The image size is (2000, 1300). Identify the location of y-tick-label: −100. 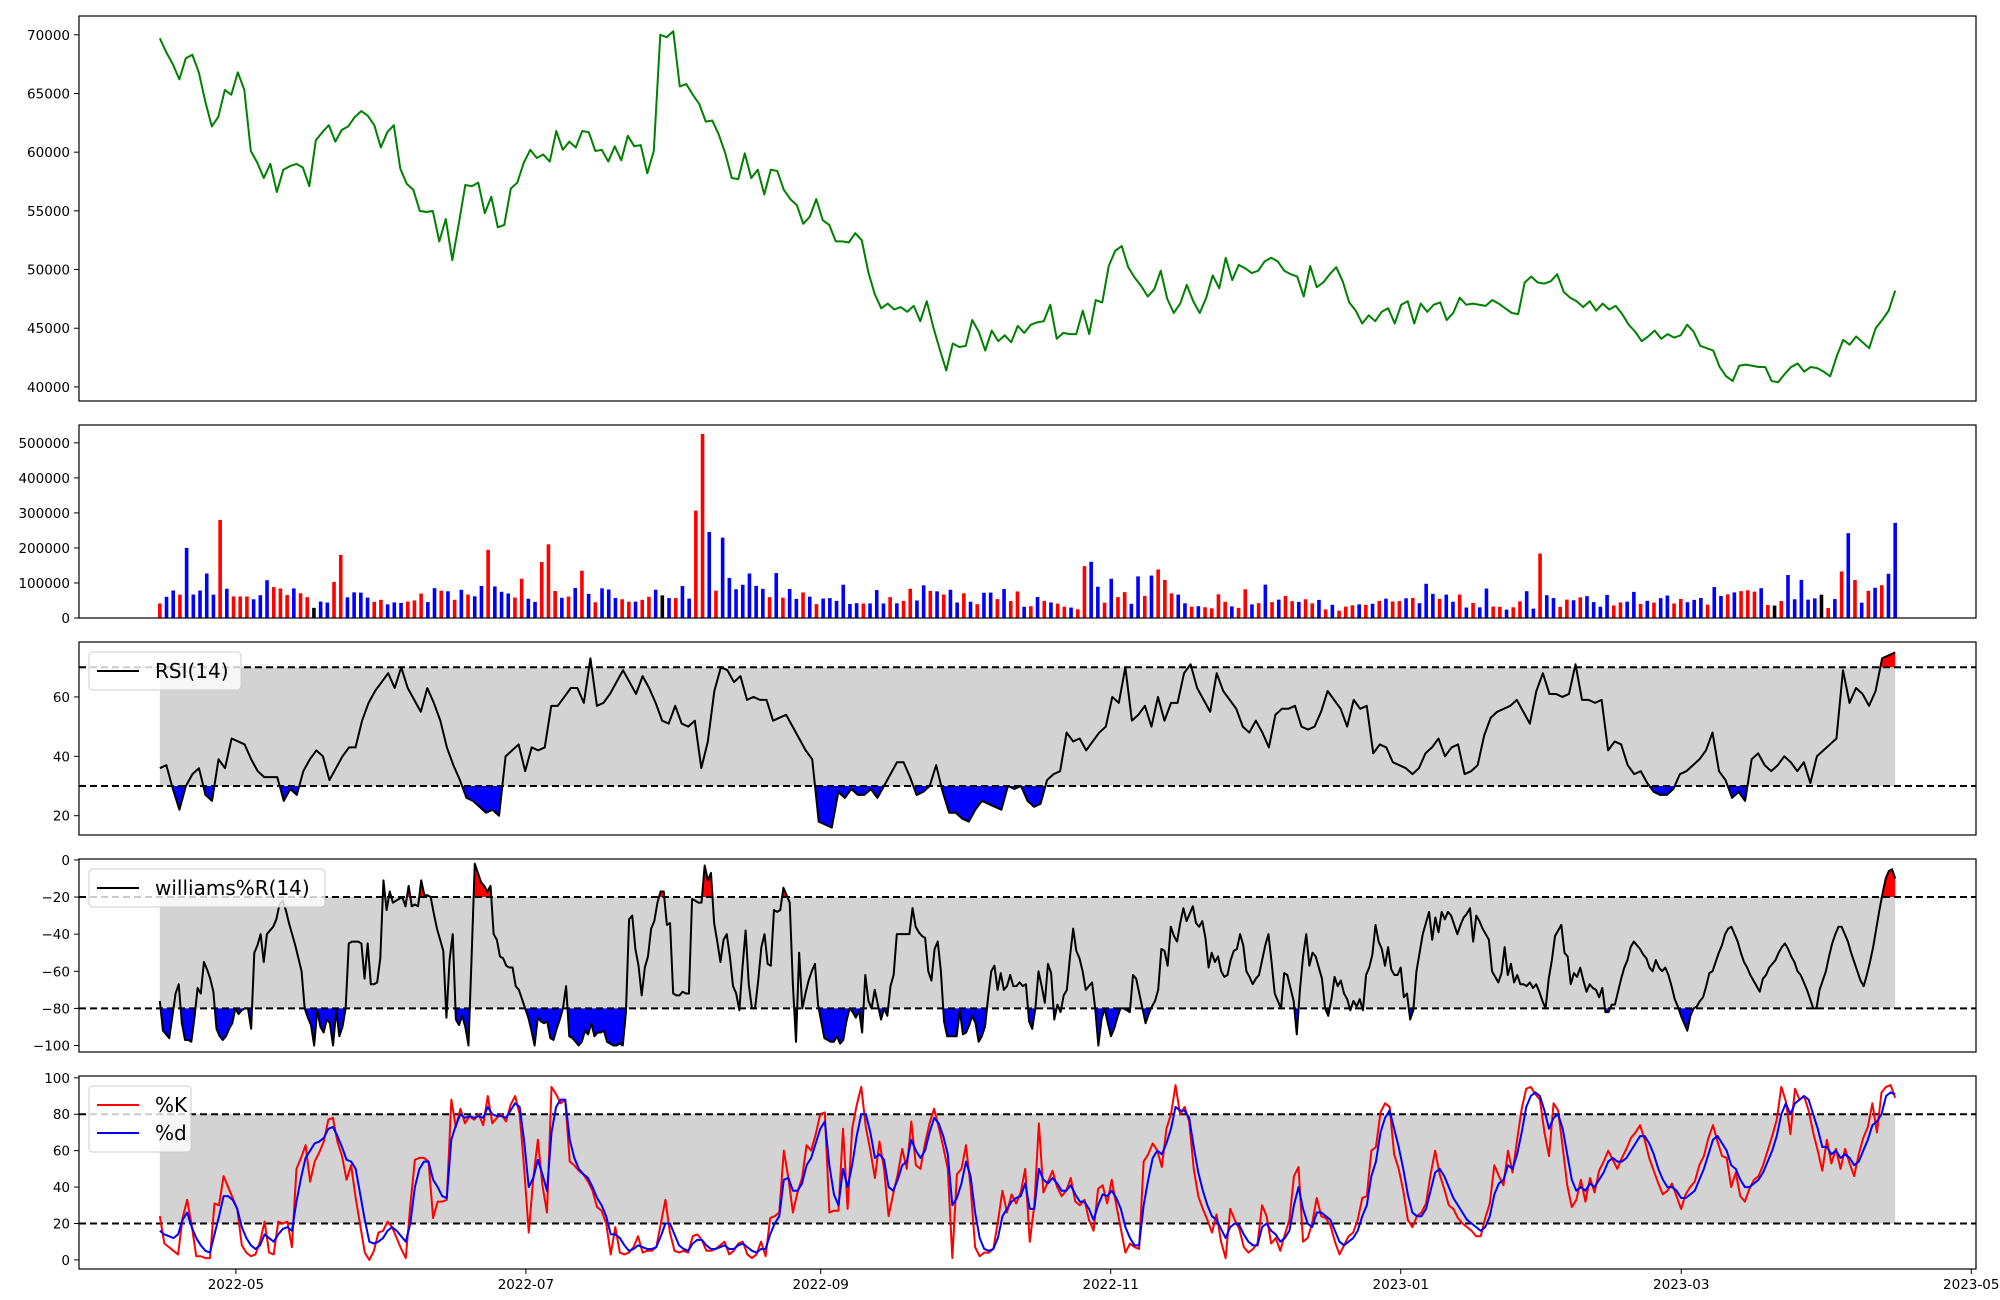
(51, 1047).